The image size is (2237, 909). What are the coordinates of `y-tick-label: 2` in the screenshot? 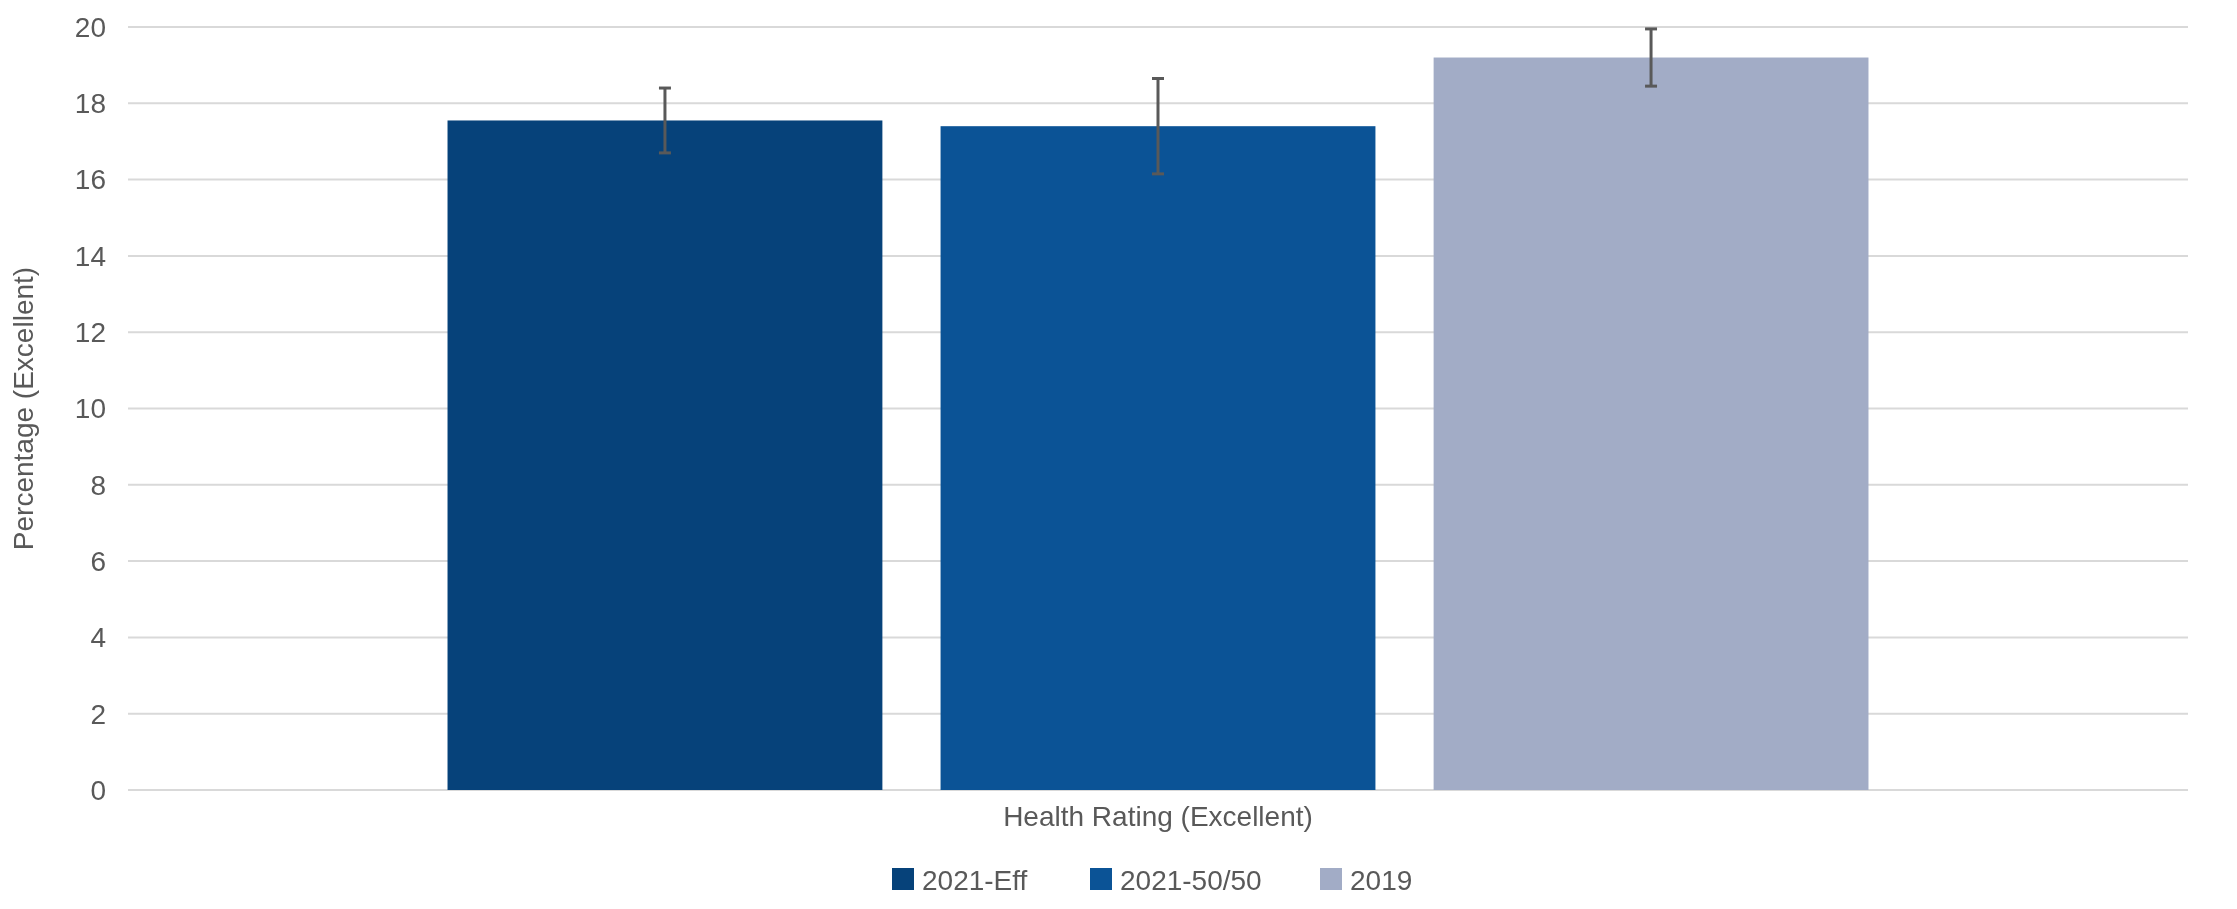 It's located at (98, 714).